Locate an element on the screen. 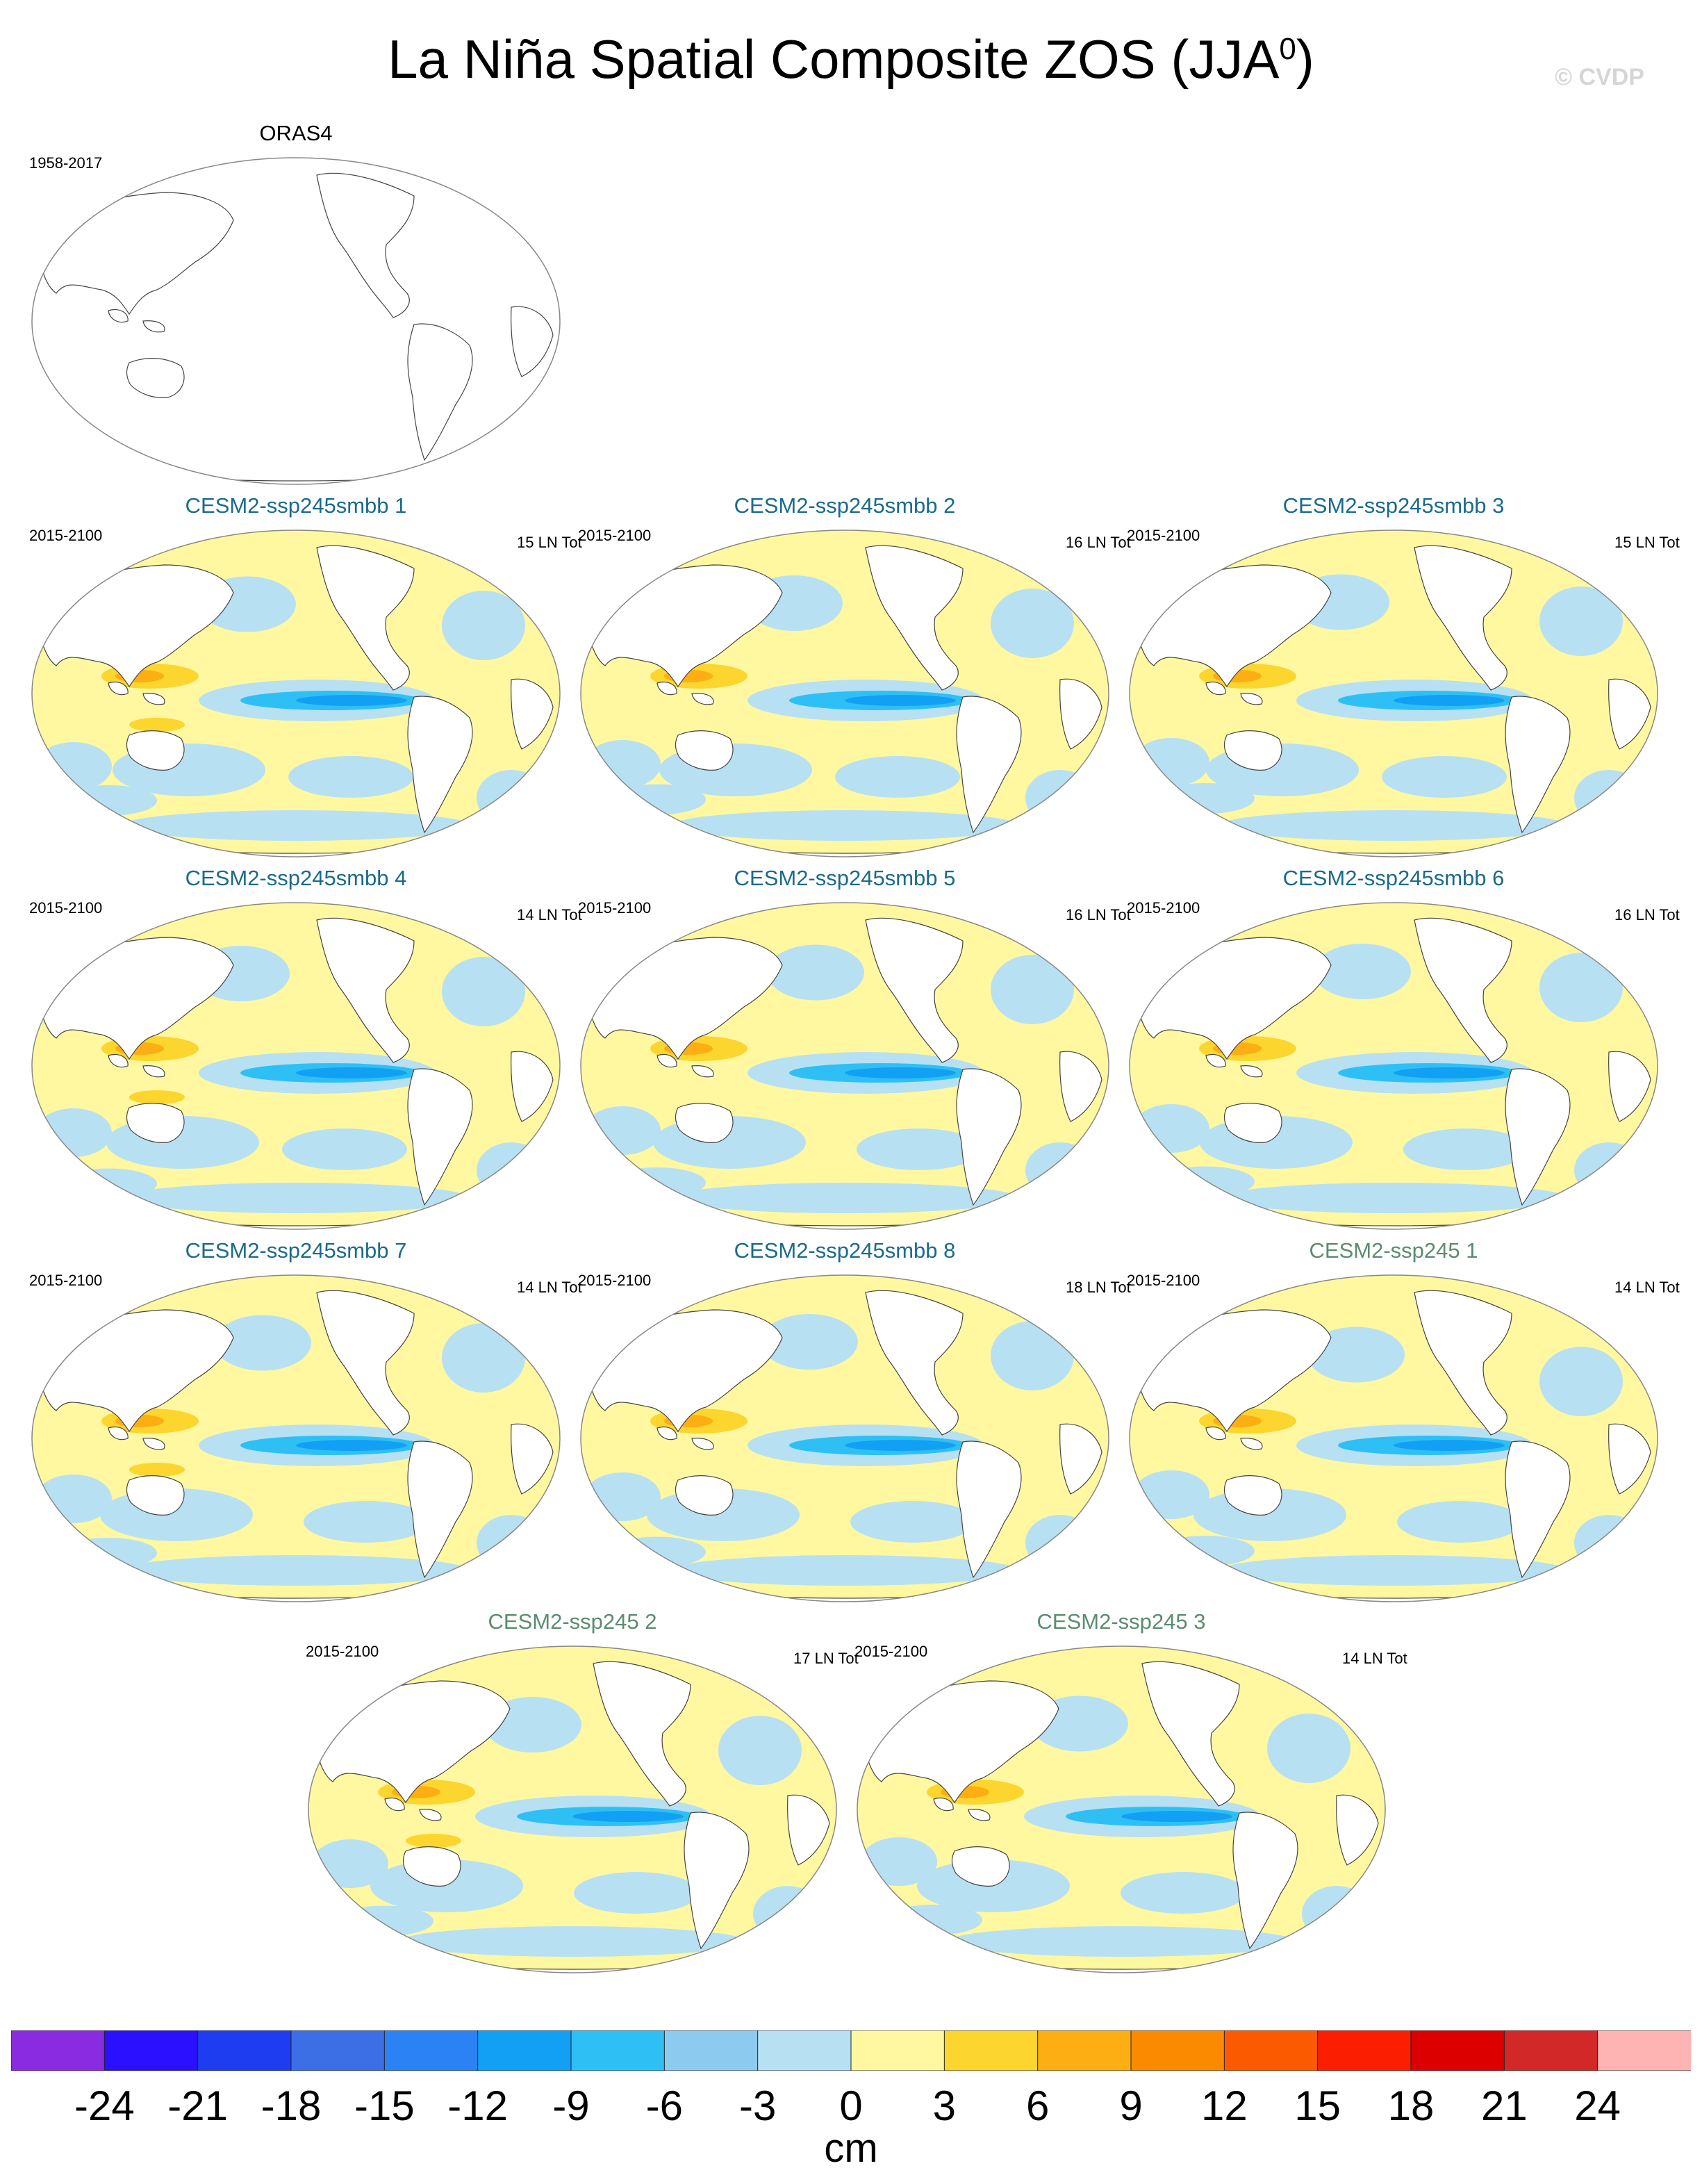 This screenshot has width=1702, height=2184. colorbar-tick-label: -21 is located at coordinates (198, 2106).